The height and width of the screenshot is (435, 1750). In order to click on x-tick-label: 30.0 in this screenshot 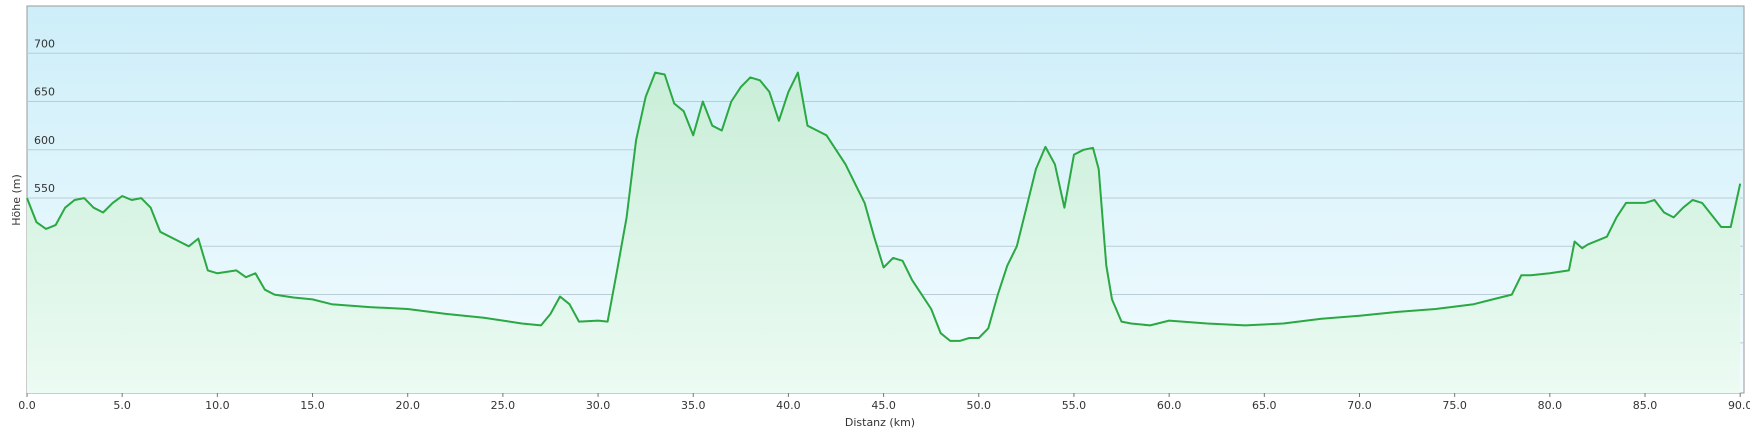, I will do `click(598, 405)`.